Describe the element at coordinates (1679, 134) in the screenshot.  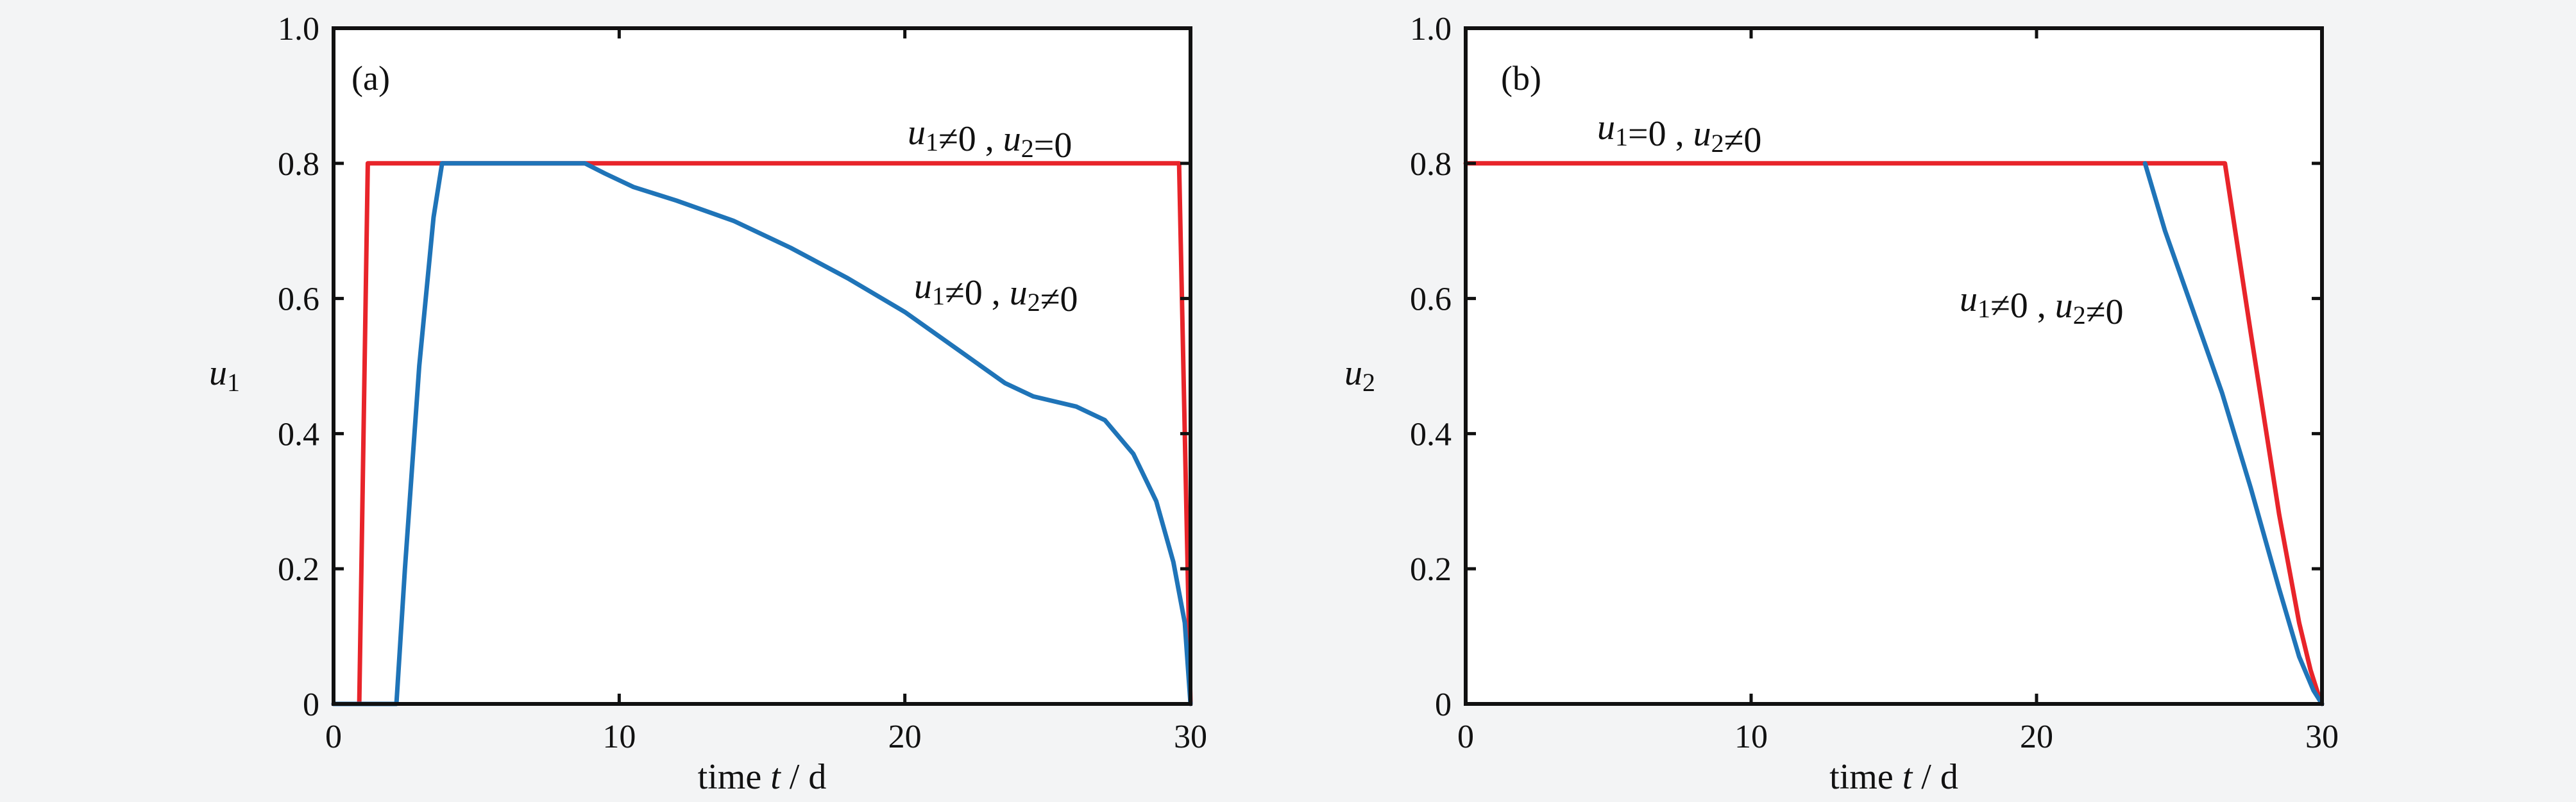
I see `series-annotation: u1=0 , u2≠0` at that location.